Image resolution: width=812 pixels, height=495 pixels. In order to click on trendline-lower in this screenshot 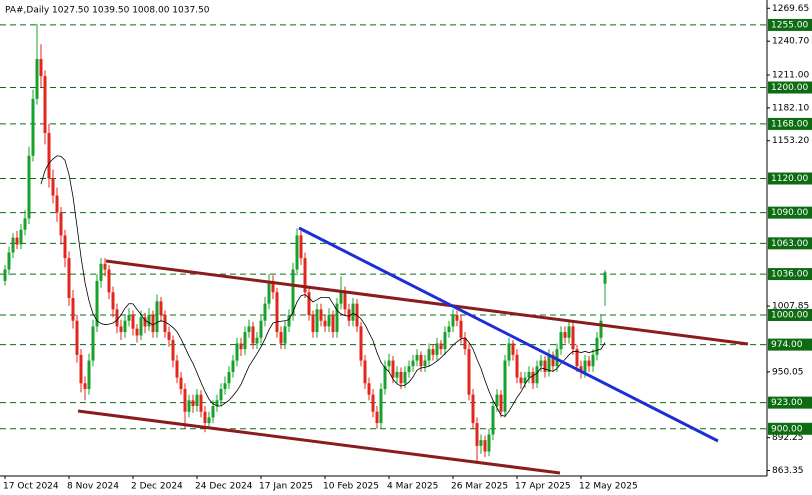, I will do `click(319, 442)`.